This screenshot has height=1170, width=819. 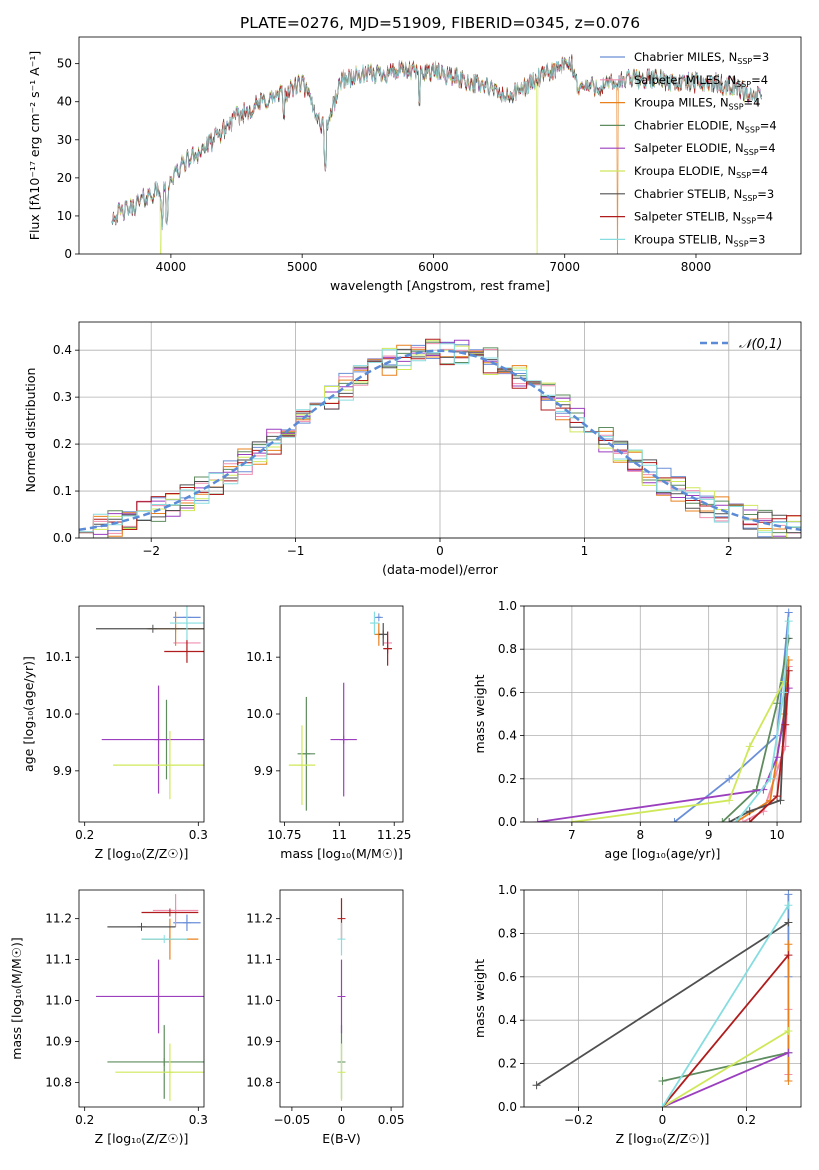 I want to click on x-tick-label: 9, so click(x=709, y=835).